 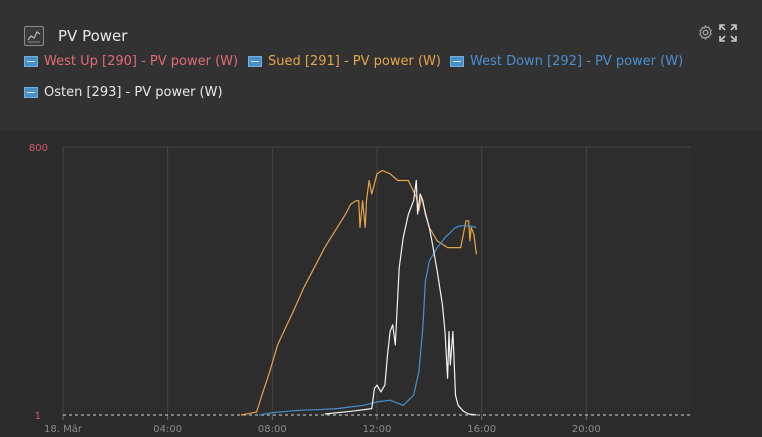 I want to click on x-tick-label: 08:00, so click(x=272, y=429).